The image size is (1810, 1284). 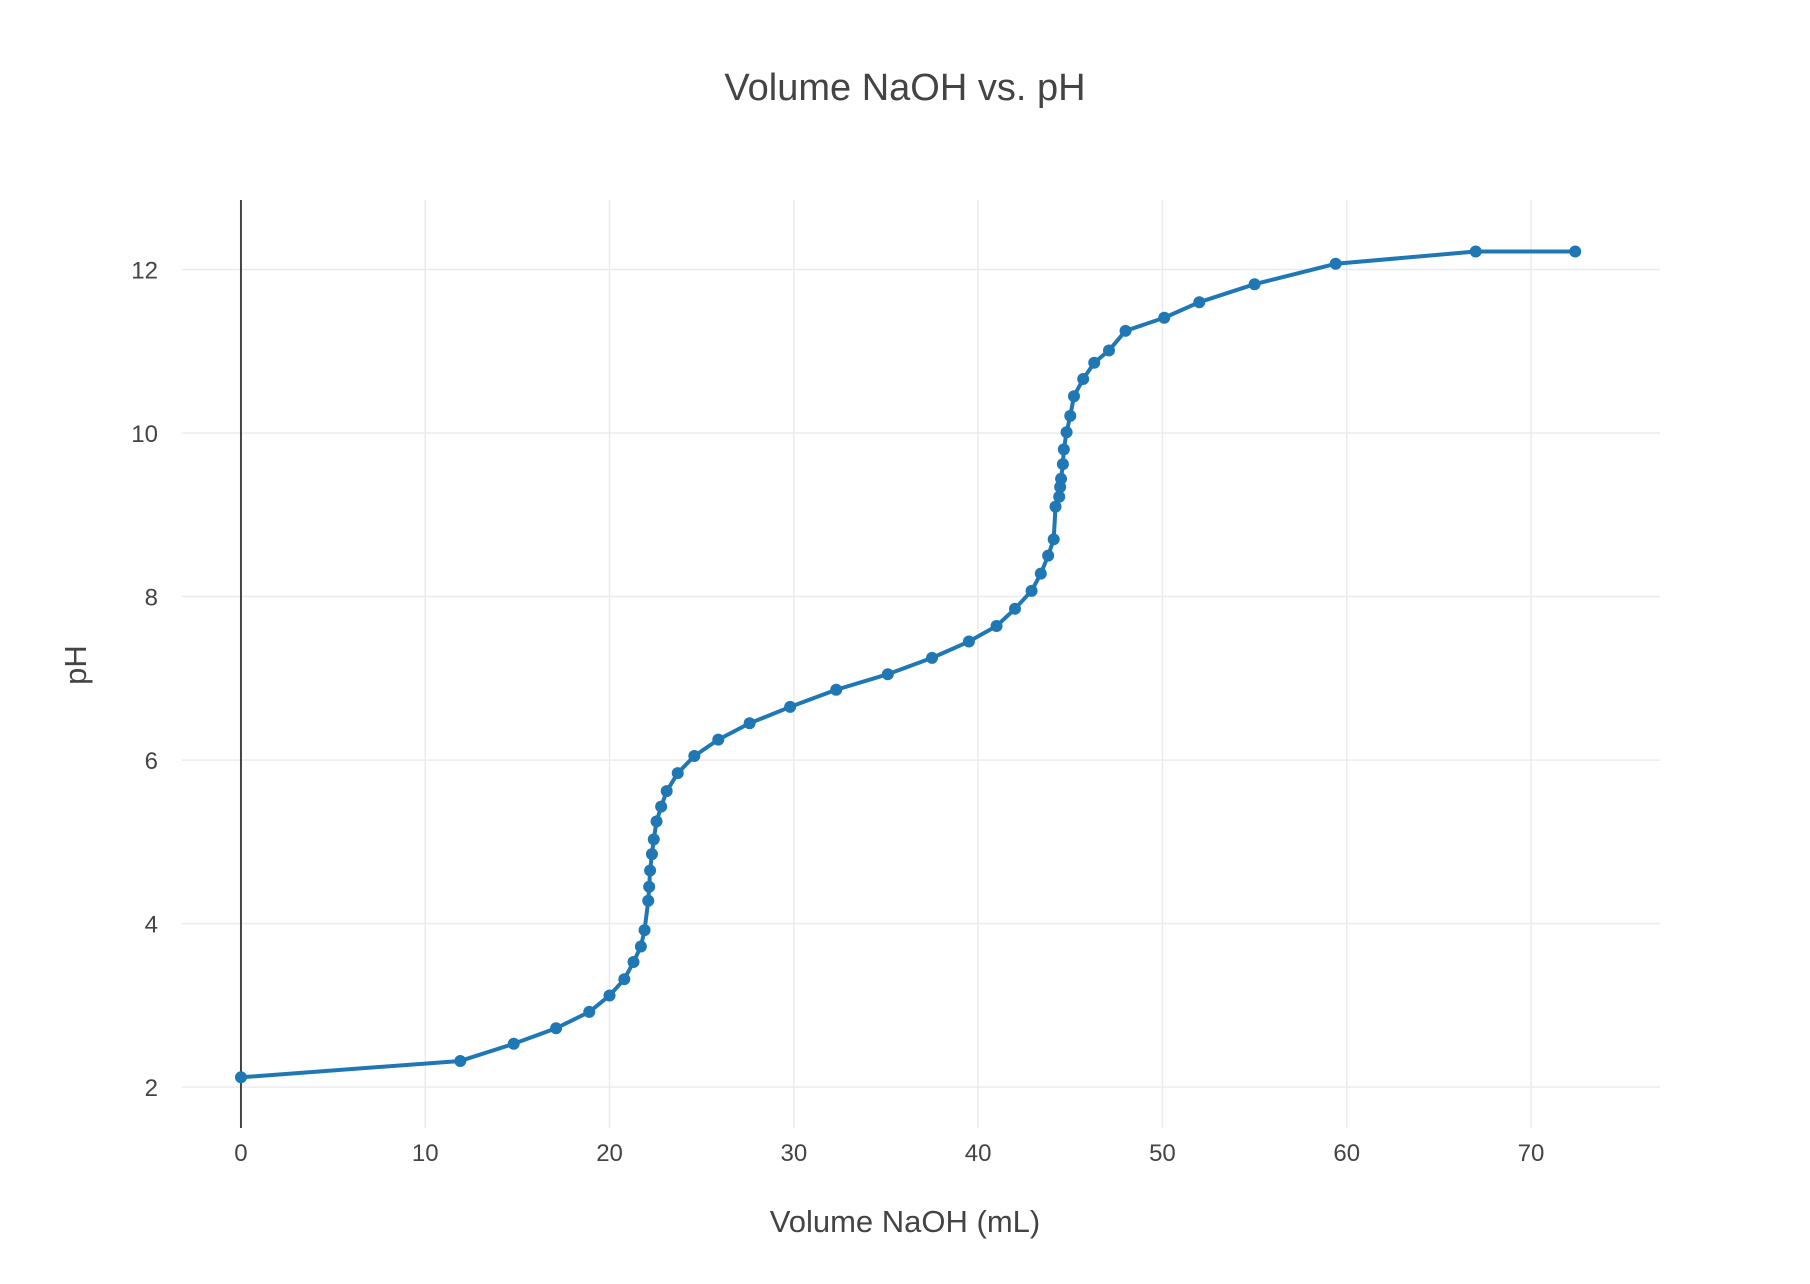 I want to click on x-tick-label: 40, so click(x=978, y=1153).